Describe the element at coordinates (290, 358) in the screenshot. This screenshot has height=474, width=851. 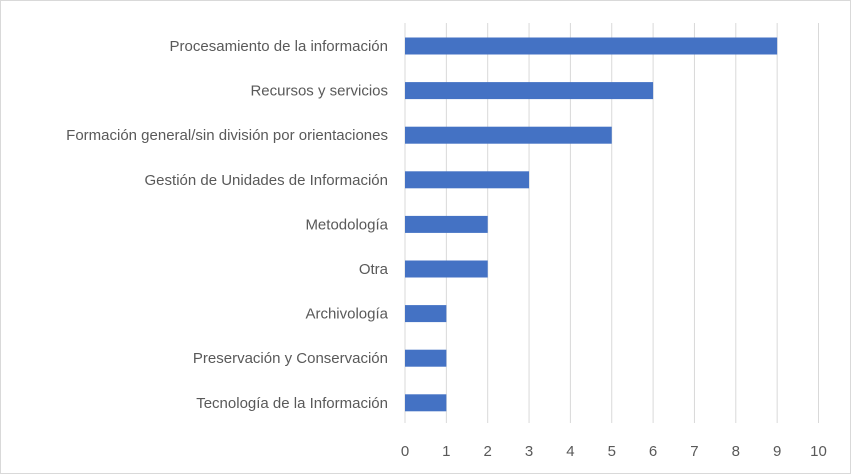
I see `category-label: Preservación y Conservación` at that location.